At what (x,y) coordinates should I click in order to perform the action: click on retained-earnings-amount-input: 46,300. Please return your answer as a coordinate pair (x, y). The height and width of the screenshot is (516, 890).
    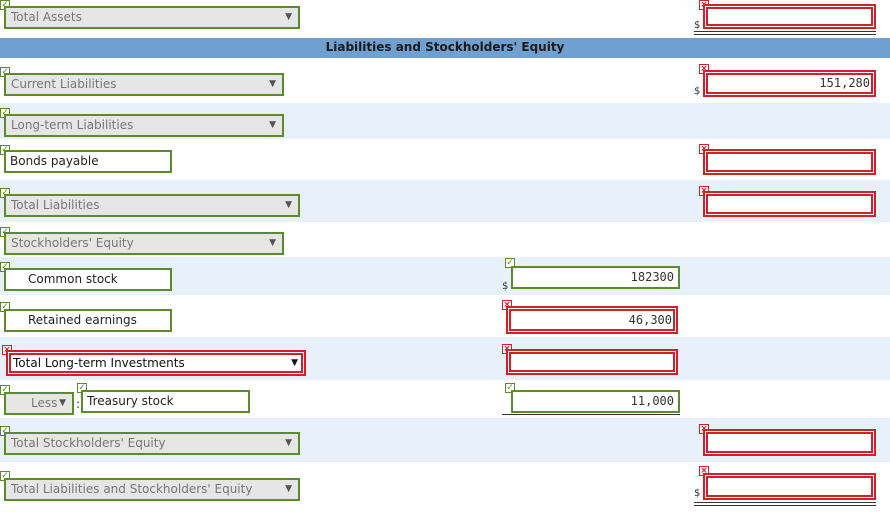
    Looking at the image, I should click on (592, 320).